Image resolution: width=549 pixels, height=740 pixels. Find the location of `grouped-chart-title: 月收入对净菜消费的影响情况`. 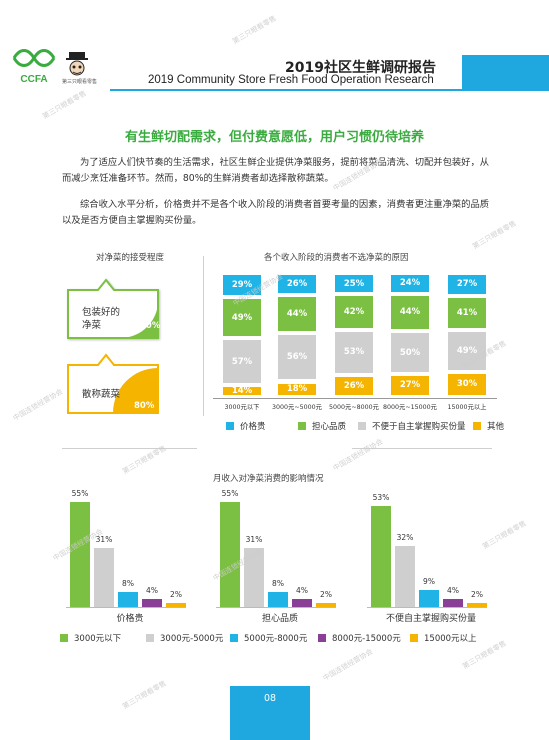

grouped-chart-title: 月收入对净菜消费的影响情况 is located at coordinates (268, 479).